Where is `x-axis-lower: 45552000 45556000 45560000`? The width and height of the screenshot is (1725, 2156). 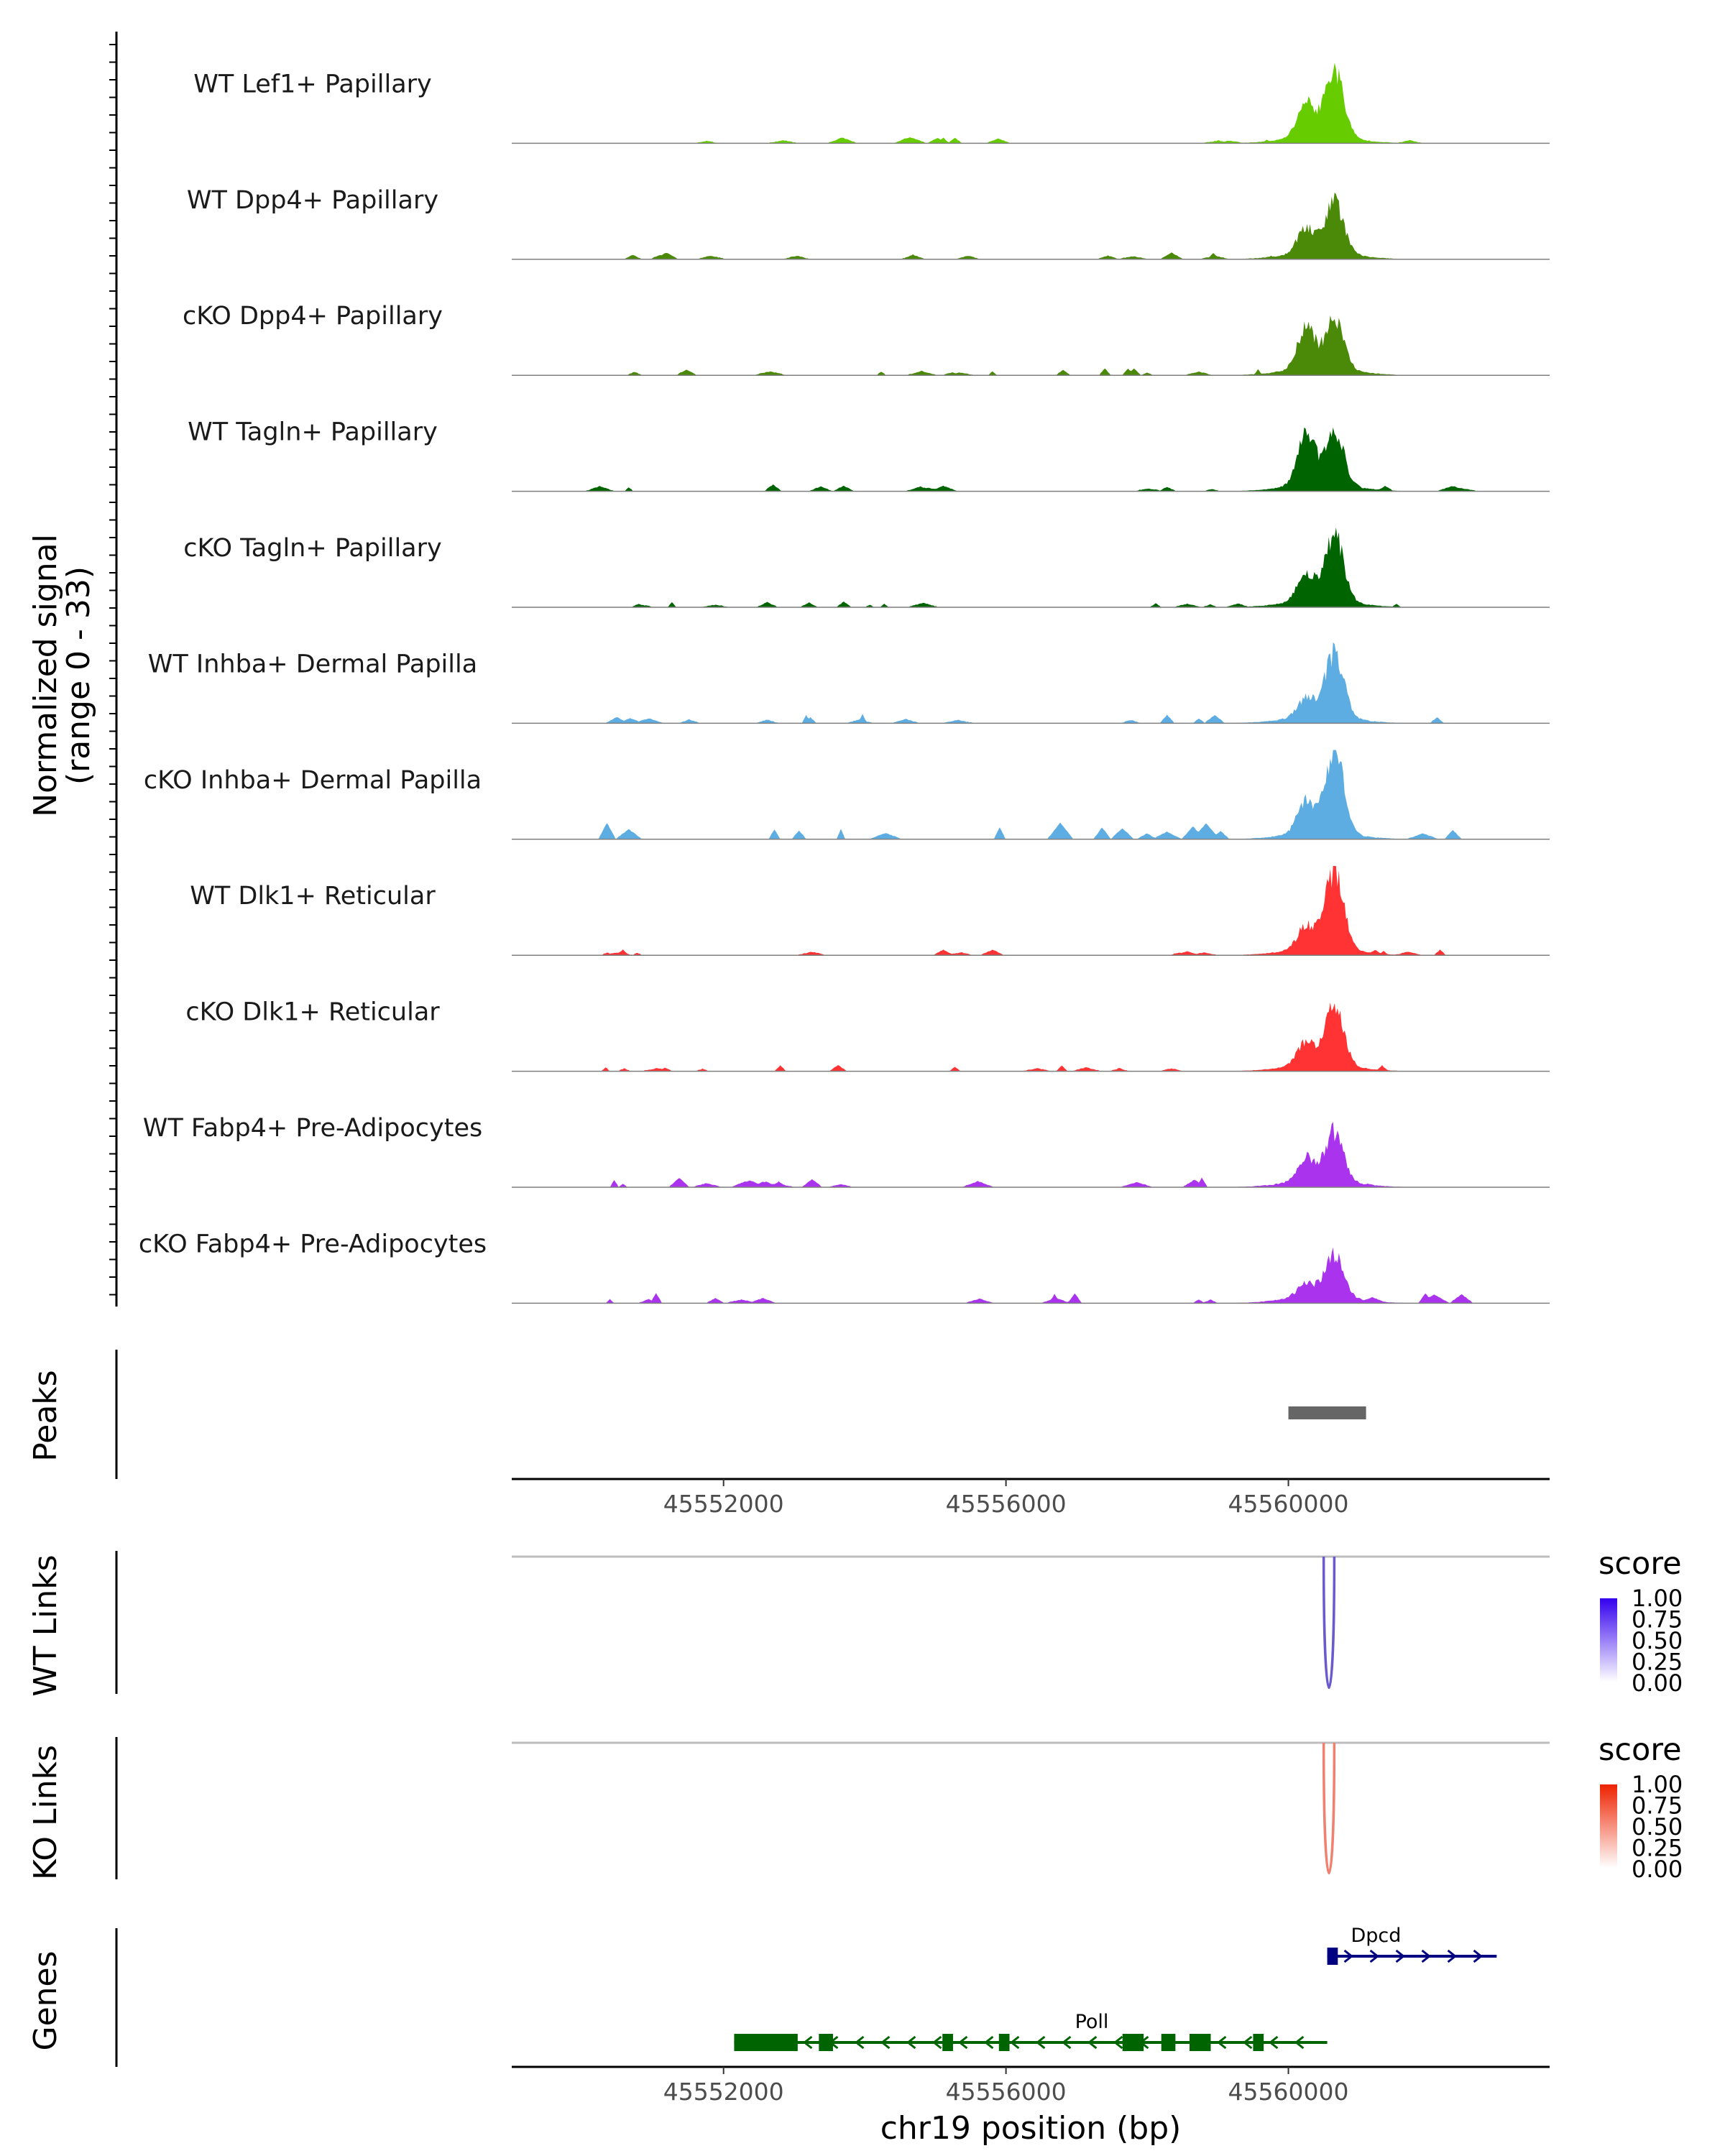 x-axis-lower: 45552000 45556000 45560000 is located at coordinates (1031, 2085).